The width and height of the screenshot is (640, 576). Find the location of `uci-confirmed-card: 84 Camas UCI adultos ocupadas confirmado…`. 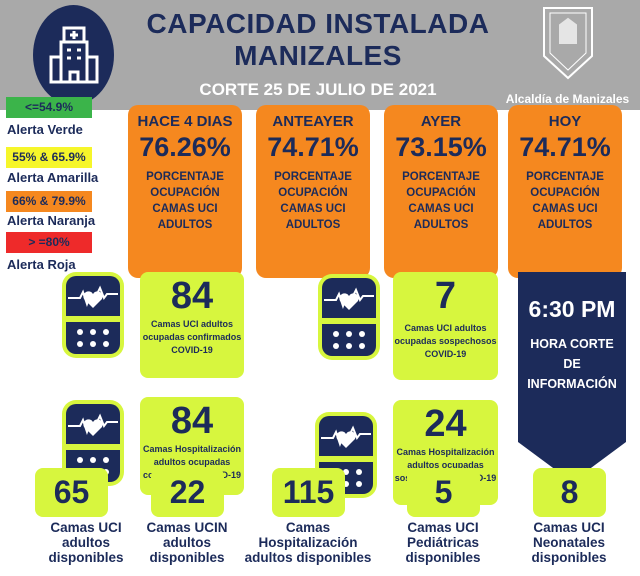

uci-confirmed-card: 84 Camas UCI adultos ocupadas confirmado… is located at coordinates (192, 325).